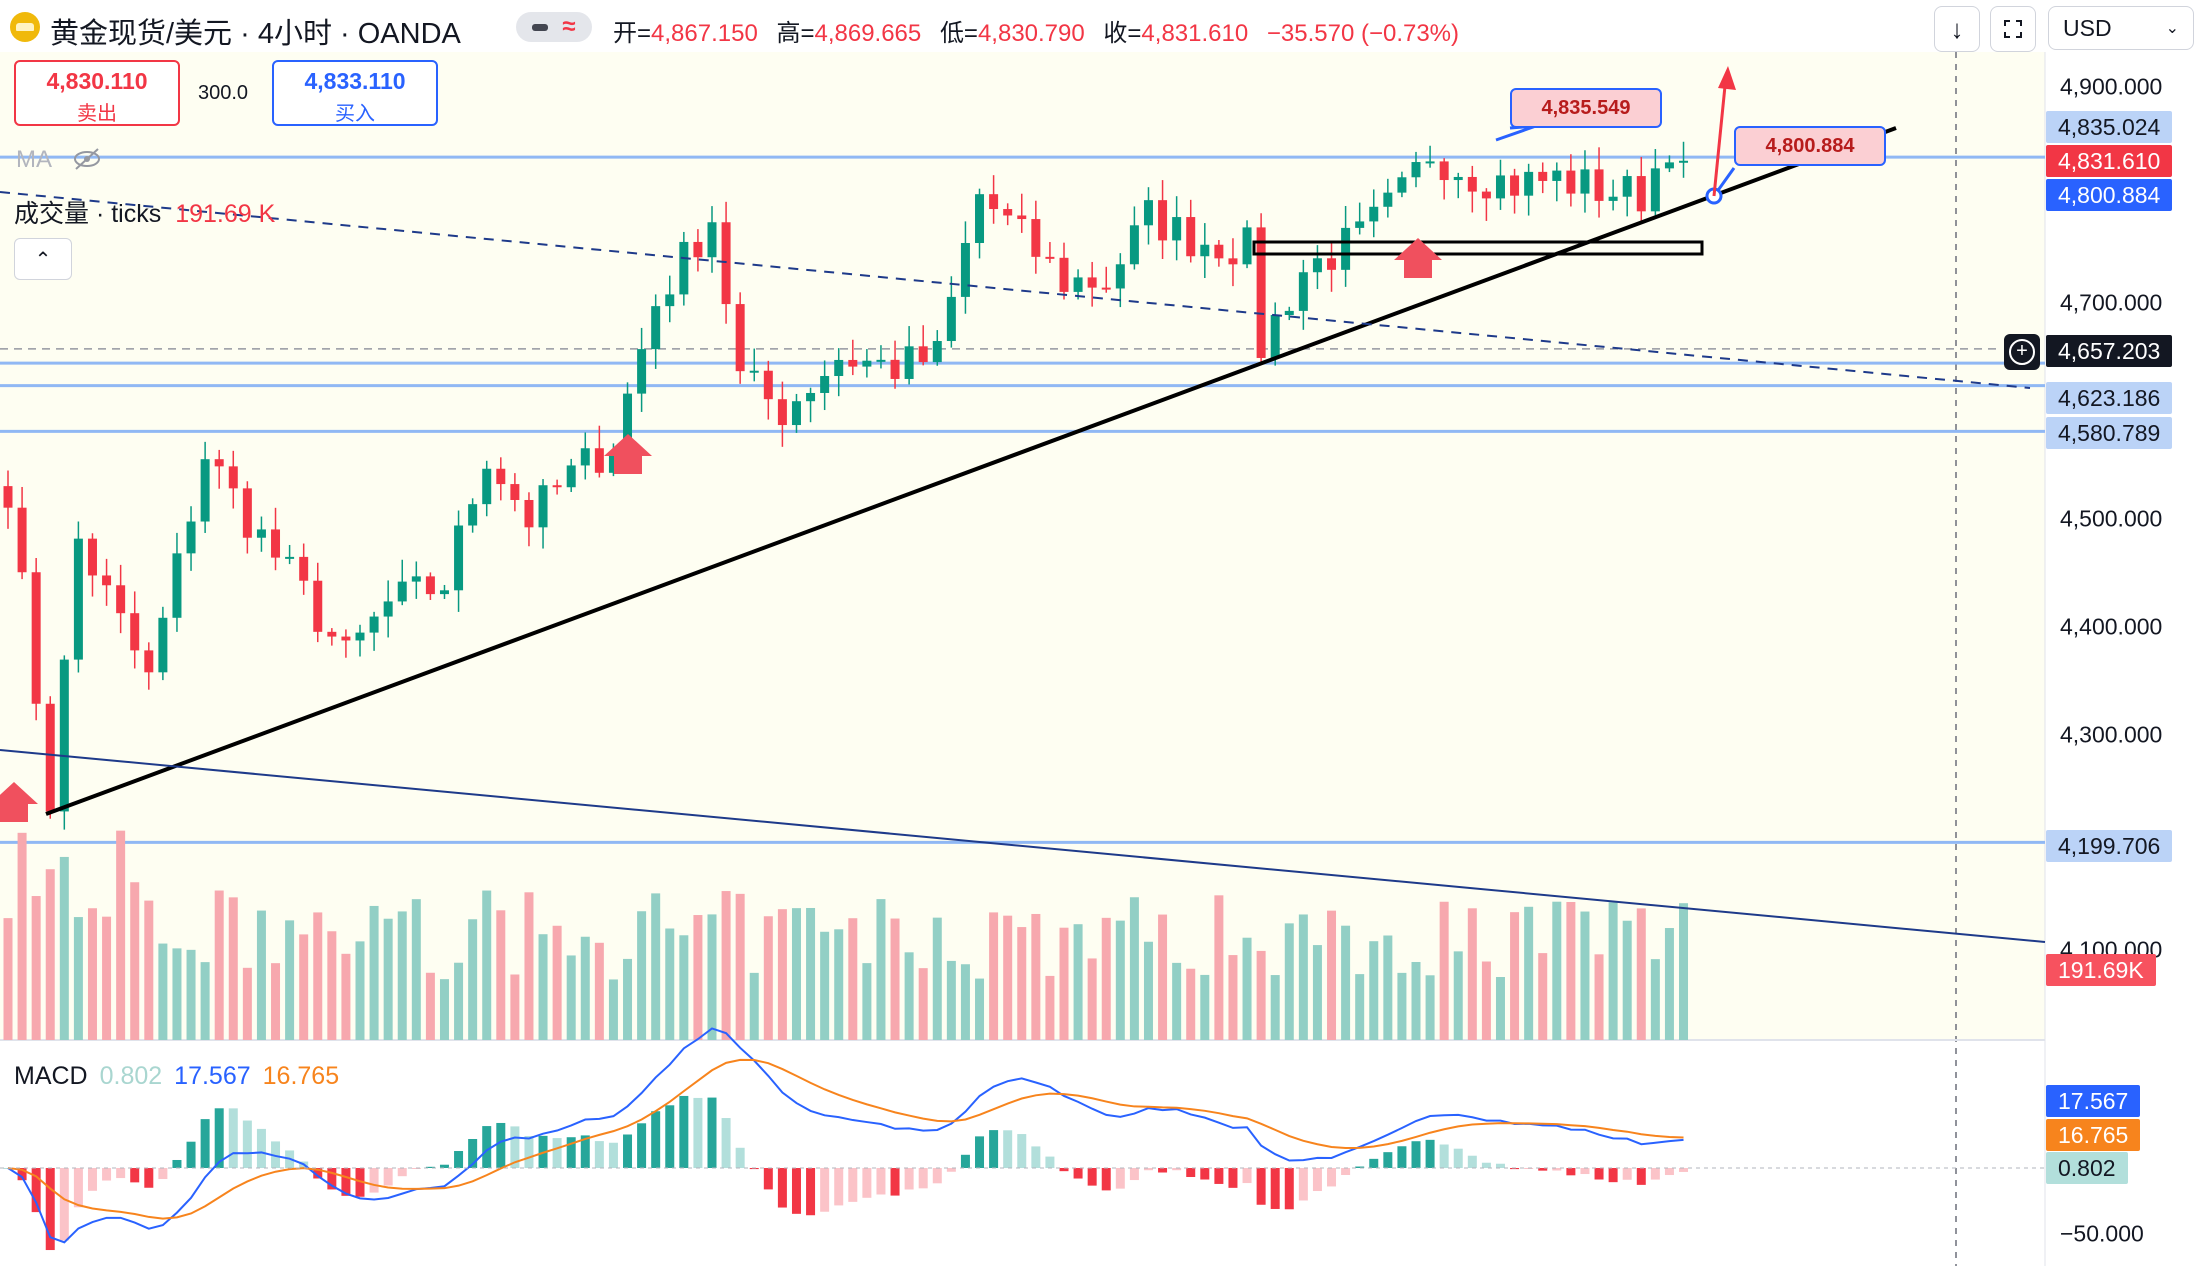 The height and width of the screenshot is (1266, 2202). What do you see at coordinates (176, 1076) in the screenshot?
I see `macd-legend: MACD 0.802 17.567 16.765` at bounding box center [176, 1076].